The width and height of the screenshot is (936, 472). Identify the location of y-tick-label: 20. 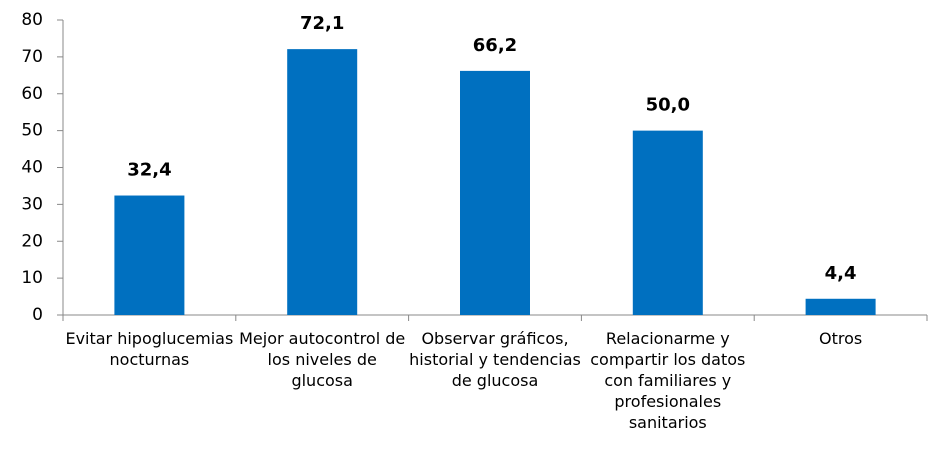
(32, 241).